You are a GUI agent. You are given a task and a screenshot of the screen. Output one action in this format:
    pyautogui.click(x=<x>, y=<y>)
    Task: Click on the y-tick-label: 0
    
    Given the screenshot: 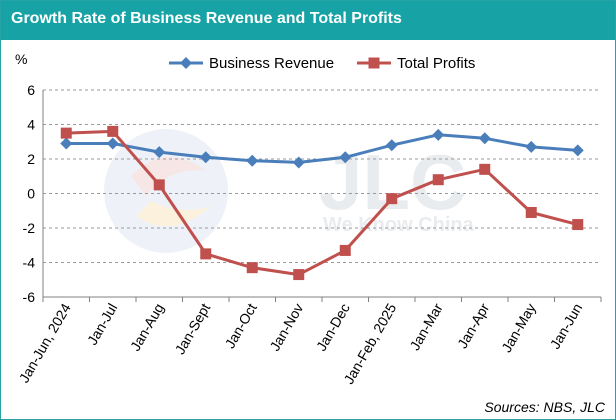 What is the action you would take?
    pyautogui.click(x=31, y=194)
    